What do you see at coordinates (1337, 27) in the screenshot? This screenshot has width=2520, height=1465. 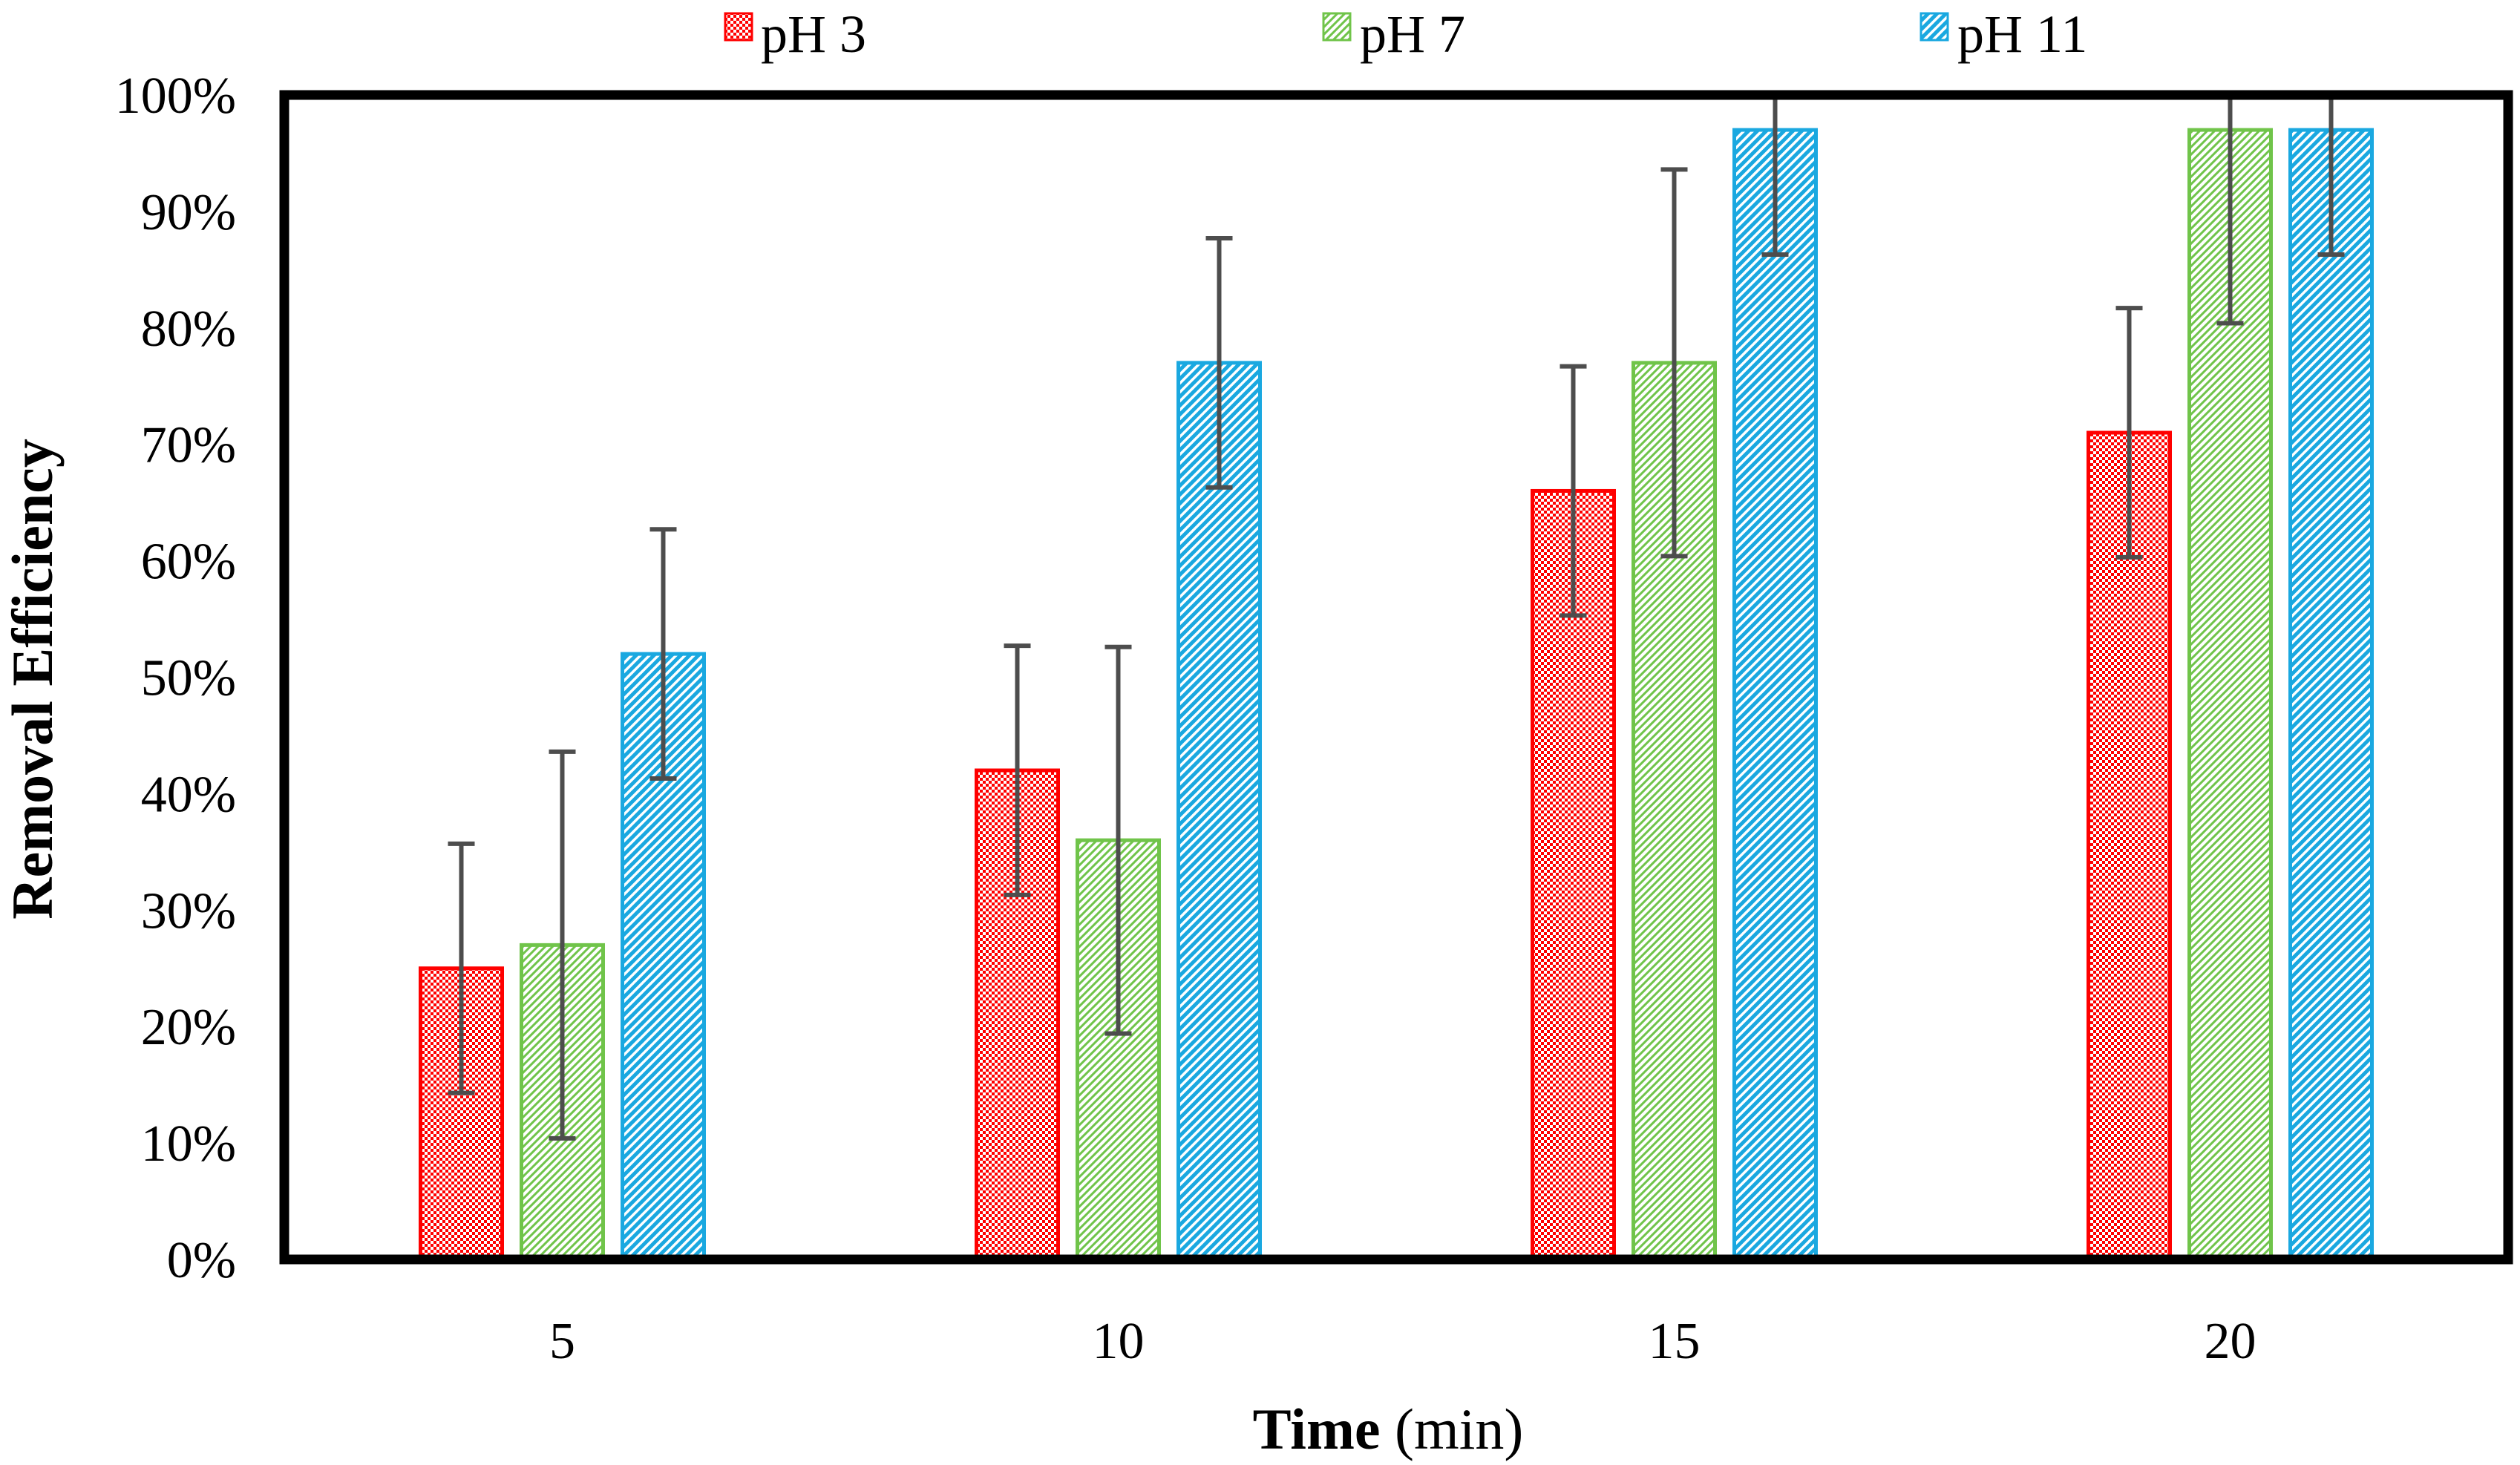 I see `legend-swatch-ph7` at bounding box center [1337, 27].